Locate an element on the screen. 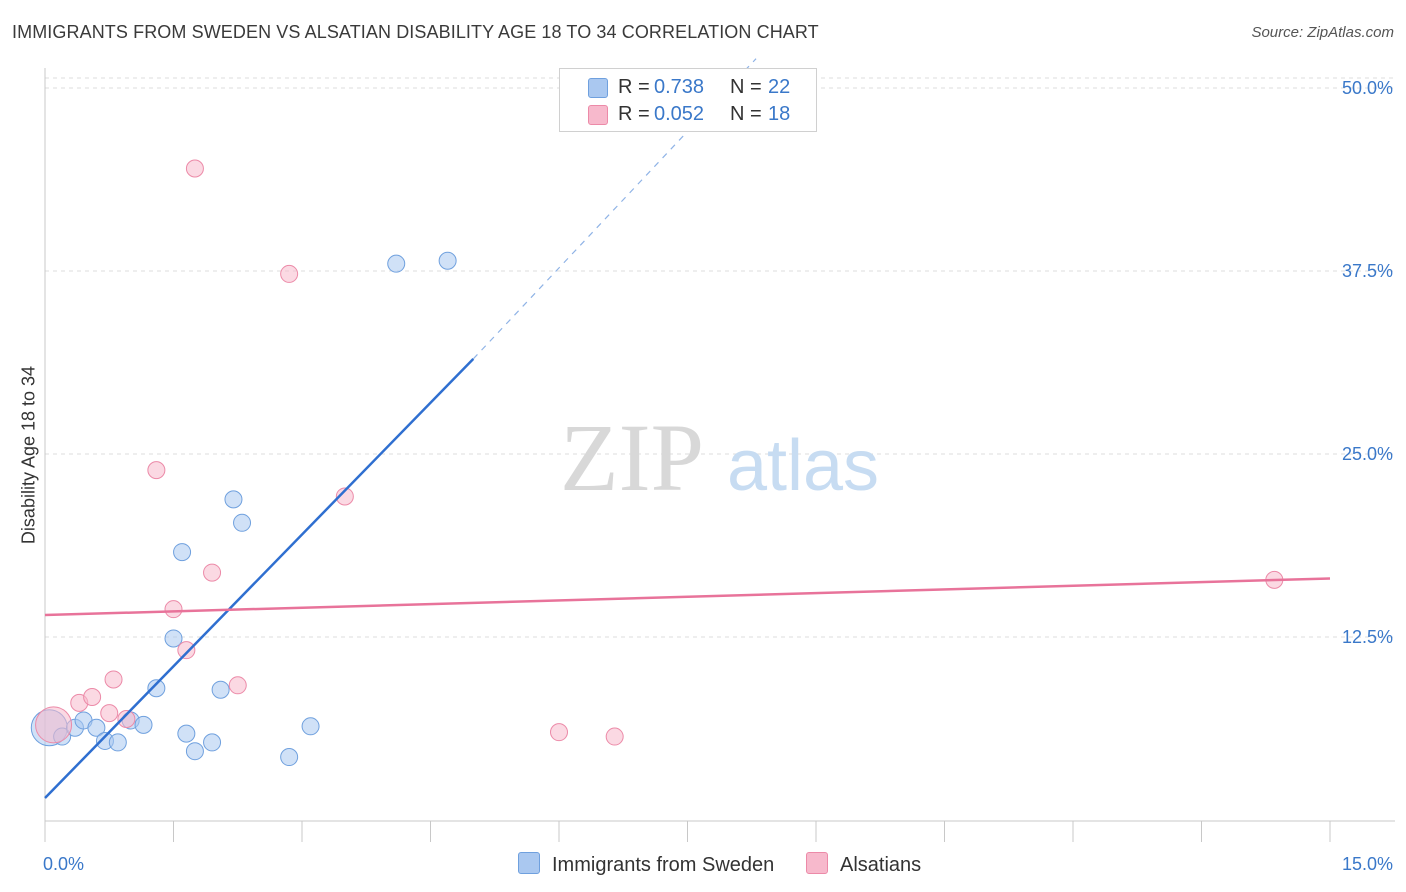  bottom-legend-label-sweden: Immigrants from Sweden is located at coordinates (663, 865).